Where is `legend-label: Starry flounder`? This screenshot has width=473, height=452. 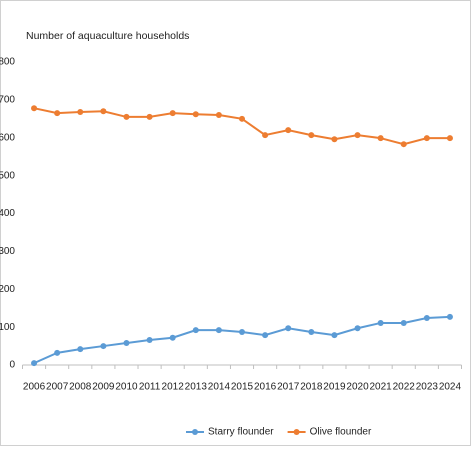
legend-label: Starry flounder is located at coordinates (241, 432).